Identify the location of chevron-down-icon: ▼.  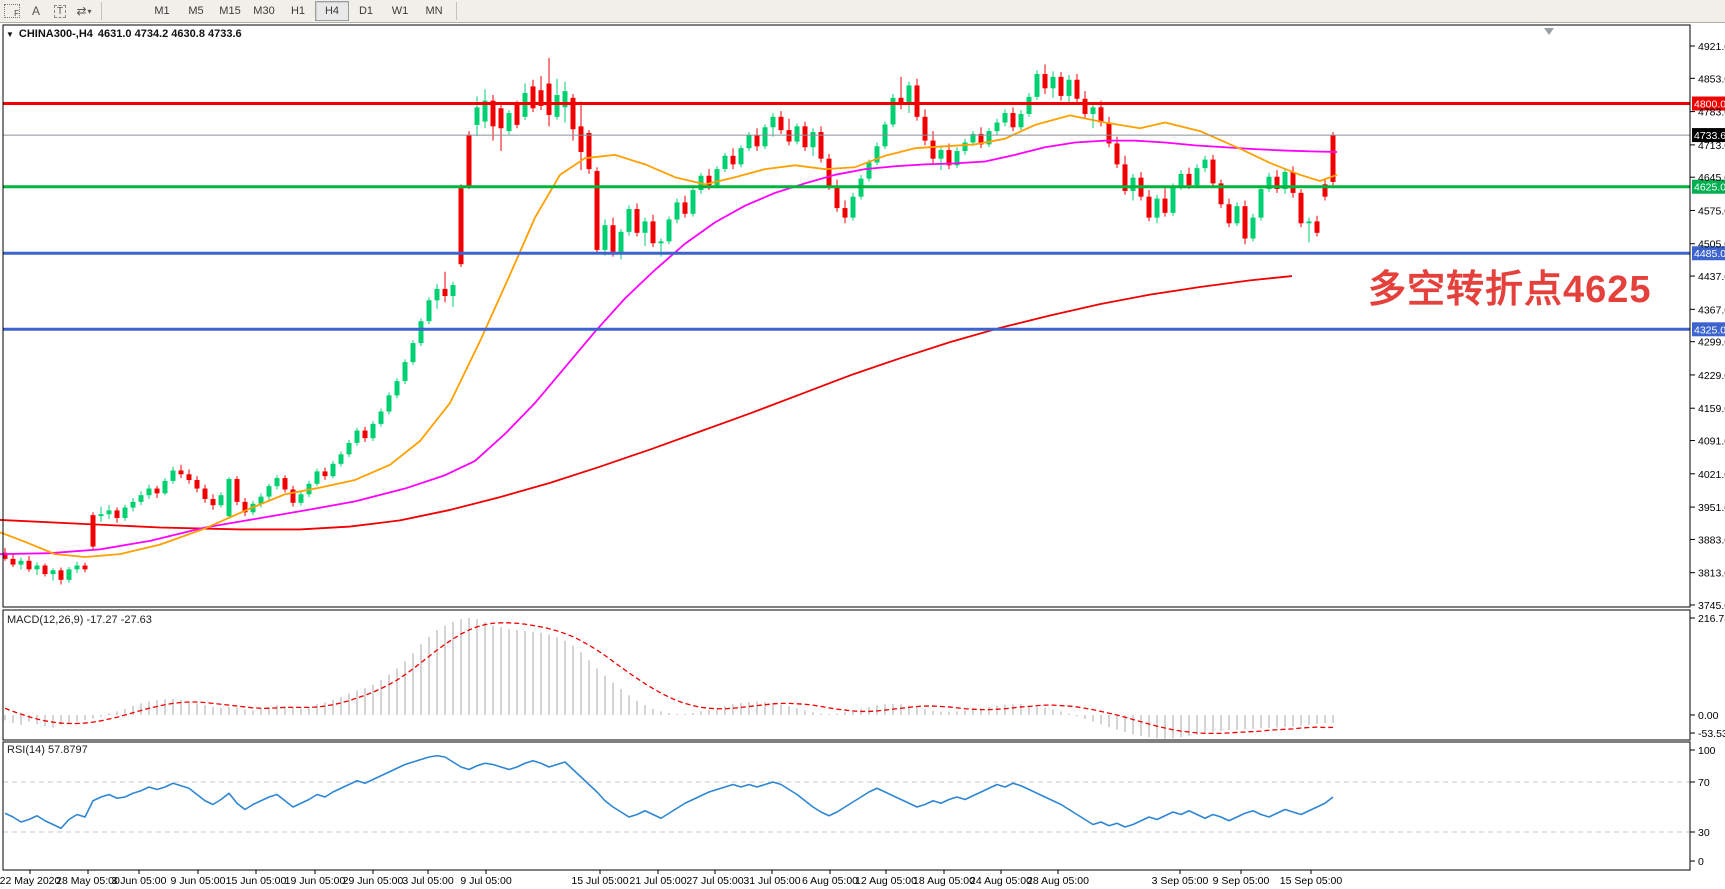
(10, 34).